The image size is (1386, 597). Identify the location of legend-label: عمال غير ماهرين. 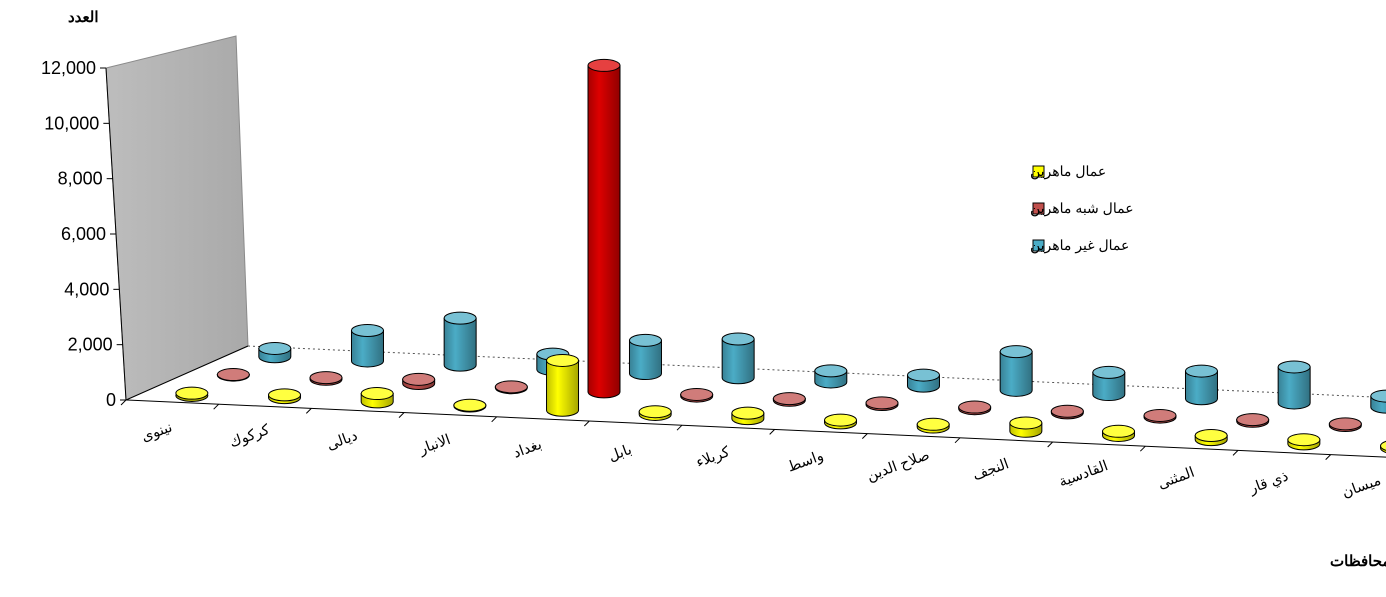
(1079, 245).